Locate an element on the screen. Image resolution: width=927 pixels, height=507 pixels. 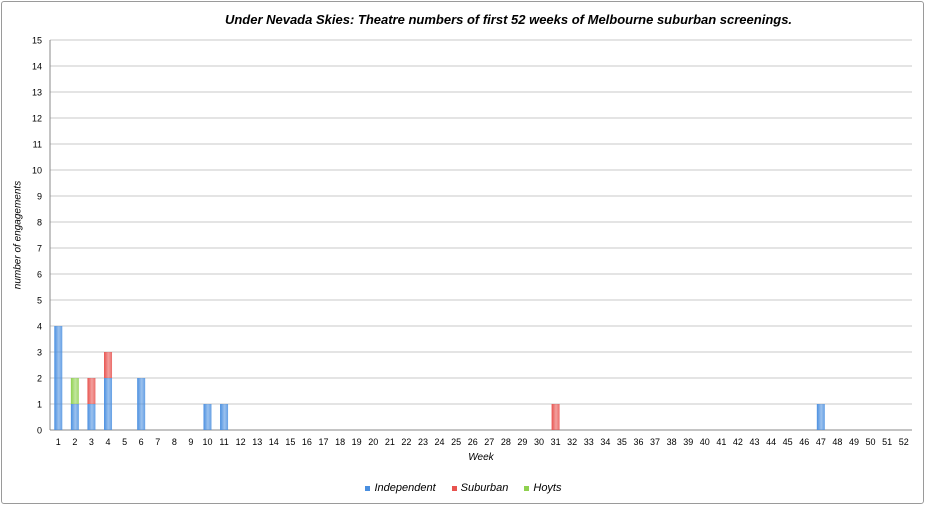
y-tick-label: 10 is located at coordinates (37, 171).